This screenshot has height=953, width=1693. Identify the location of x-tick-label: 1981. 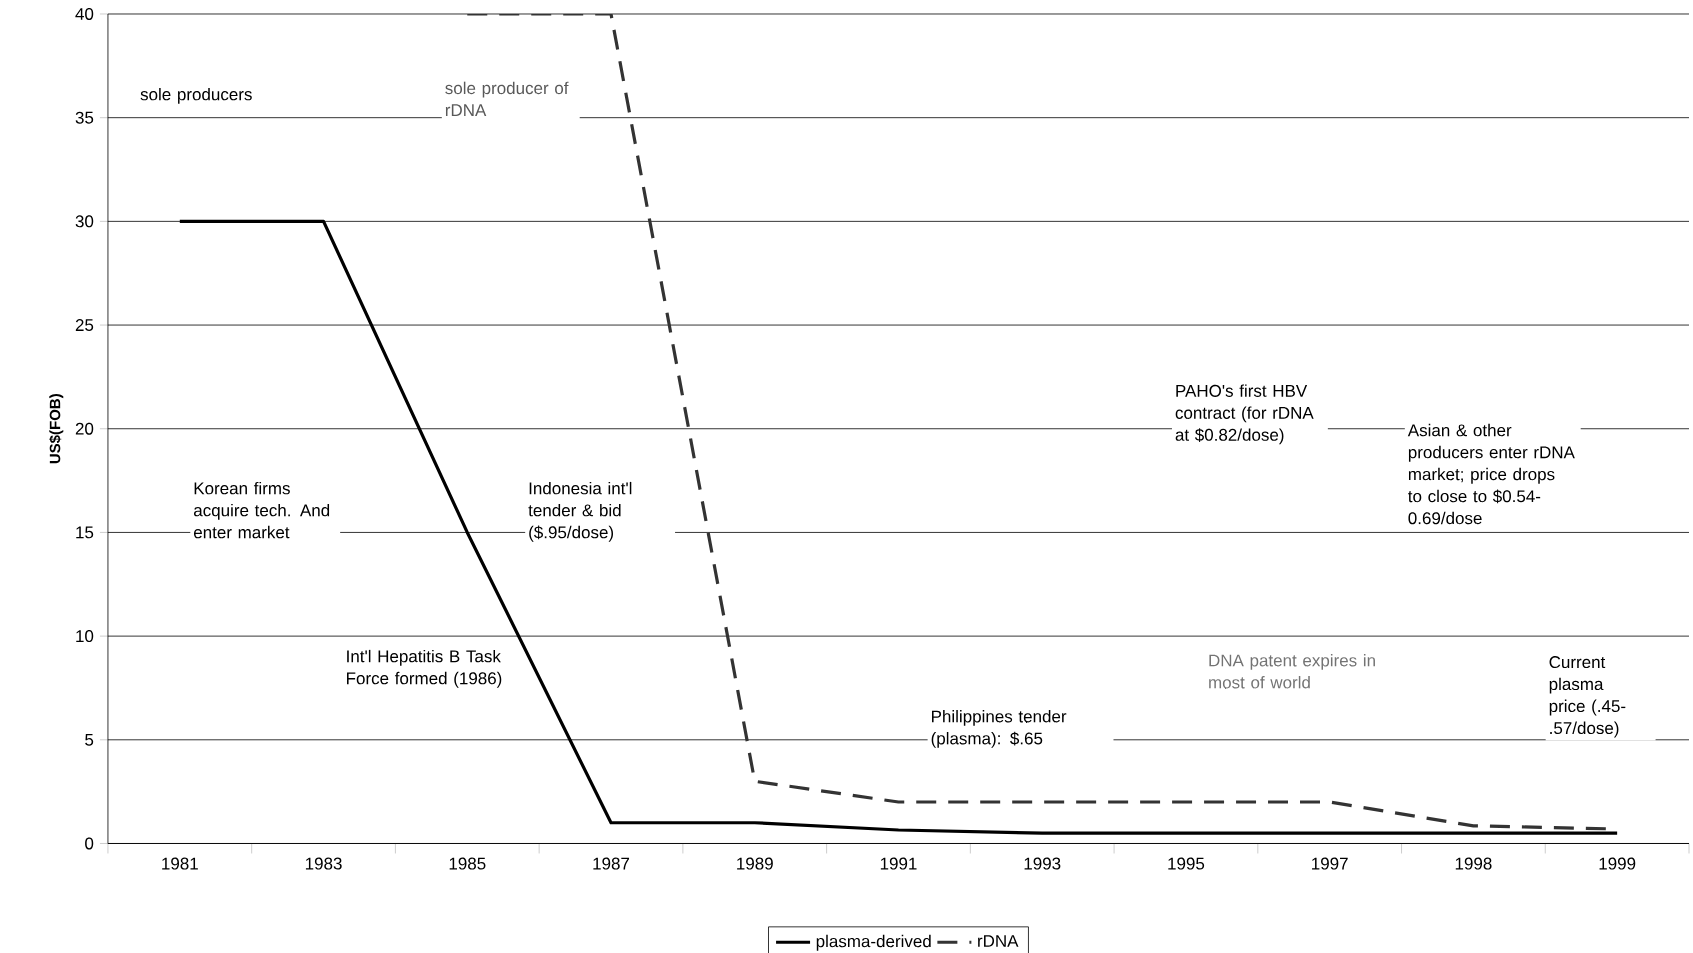
(180, 863).